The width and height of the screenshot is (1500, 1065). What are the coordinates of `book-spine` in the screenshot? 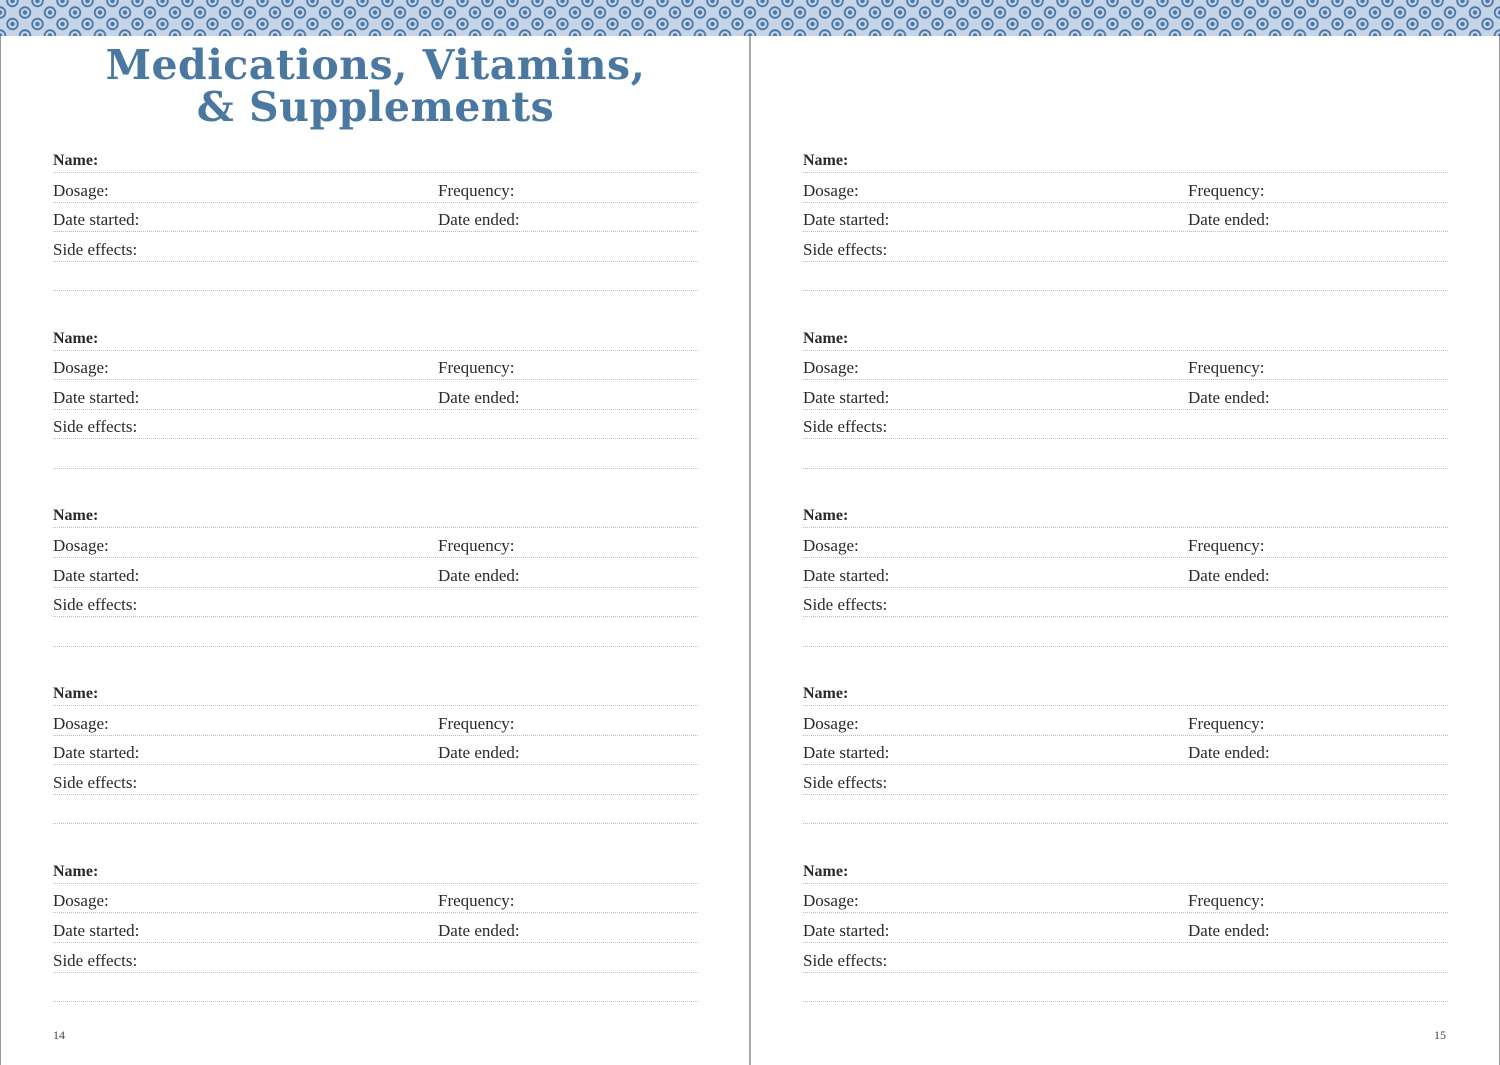 It's located at (750, 532).